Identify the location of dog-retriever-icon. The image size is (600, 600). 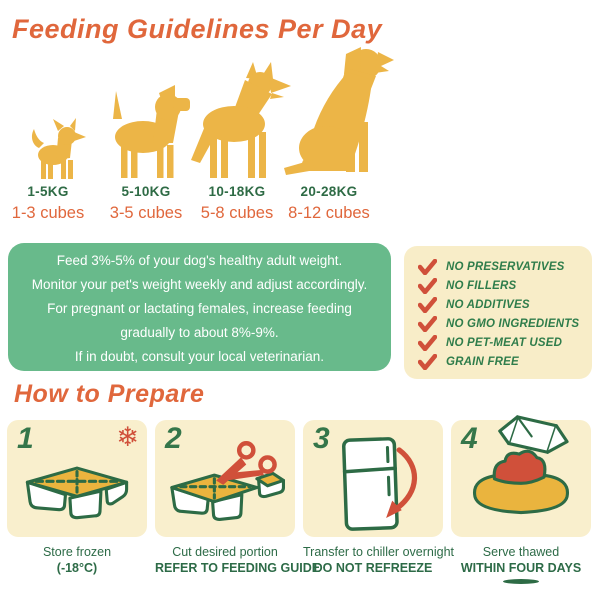
(338, 112).